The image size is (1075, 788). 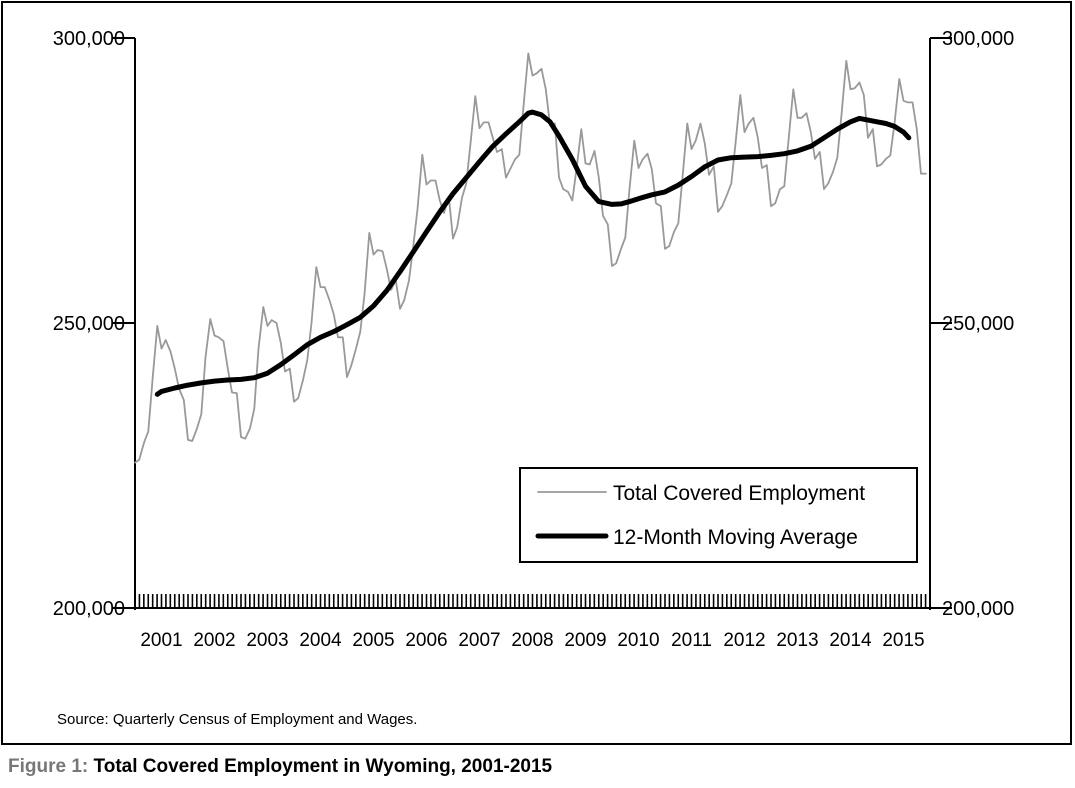 I want to click on x-tick-label: 2012, so click(x=744, y=640).